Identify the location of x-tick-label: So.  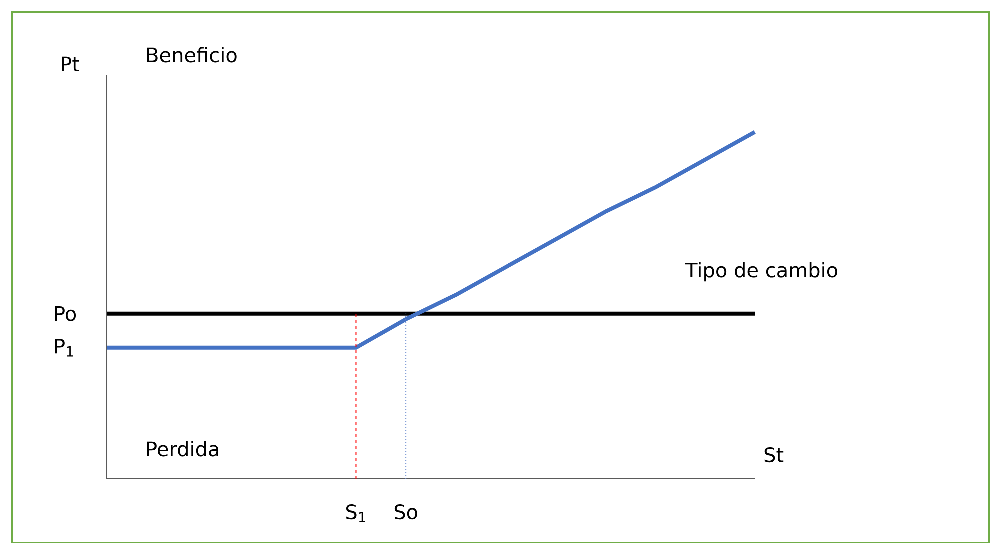
(406, 512).